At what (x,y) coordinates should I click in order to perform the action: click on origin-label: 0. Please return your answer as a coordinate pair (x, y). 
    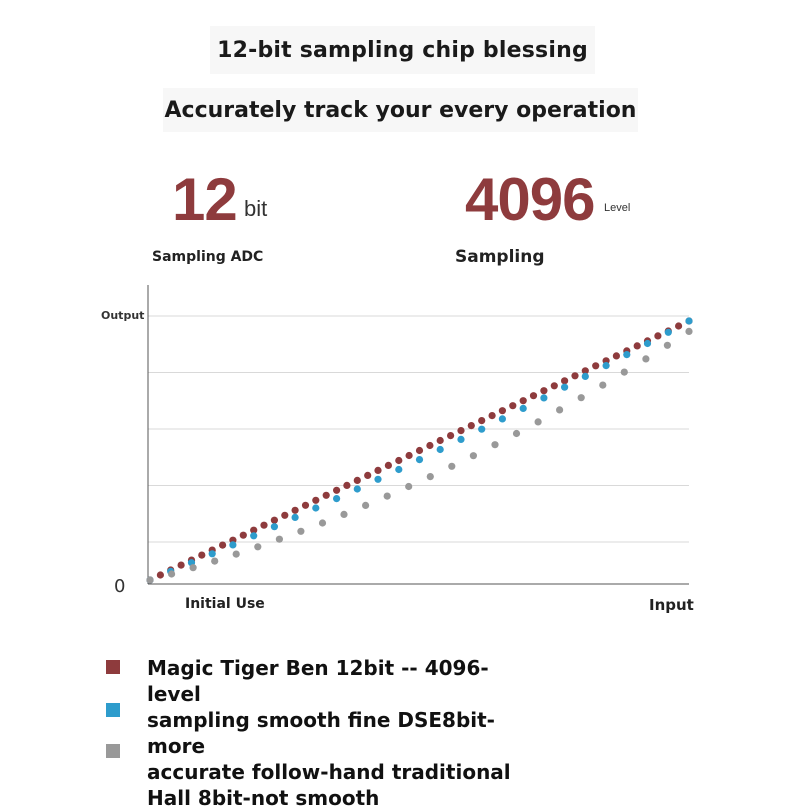
    Looking at the image, I should click on (119, 586).